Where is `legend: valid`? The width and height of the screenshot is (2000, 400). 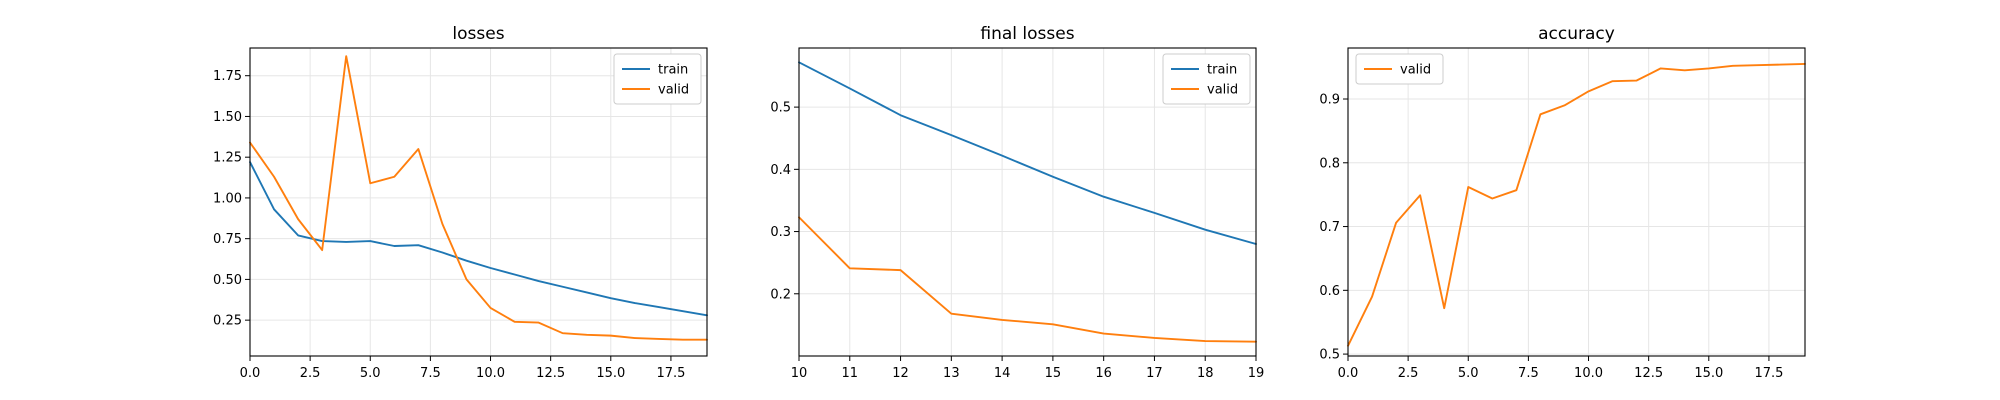 legend: valid is located at coordinates (1399, 69).